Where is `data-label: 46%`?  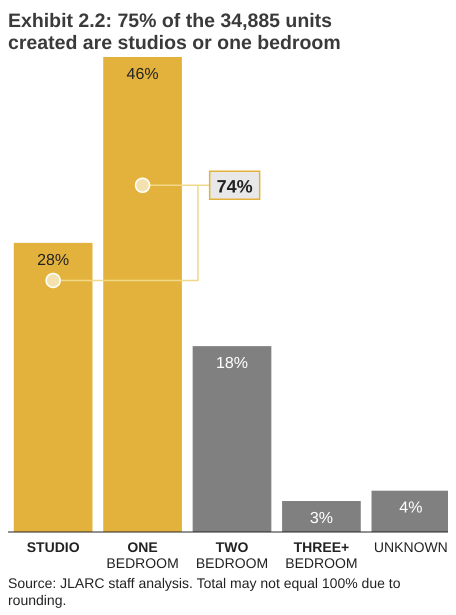
data-label: 46% is located at coordinates (142, 74).